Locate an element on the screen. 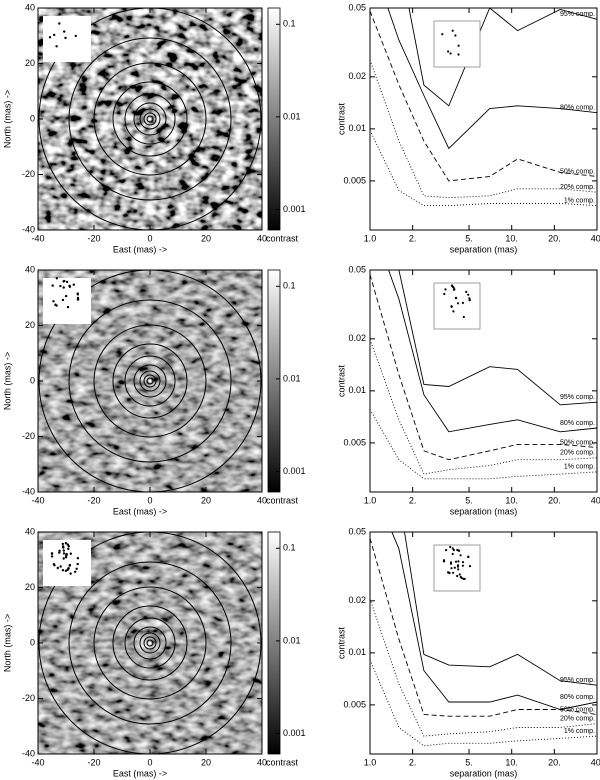  y-tick-label: 0.02 is located at coordinates (357, 76).